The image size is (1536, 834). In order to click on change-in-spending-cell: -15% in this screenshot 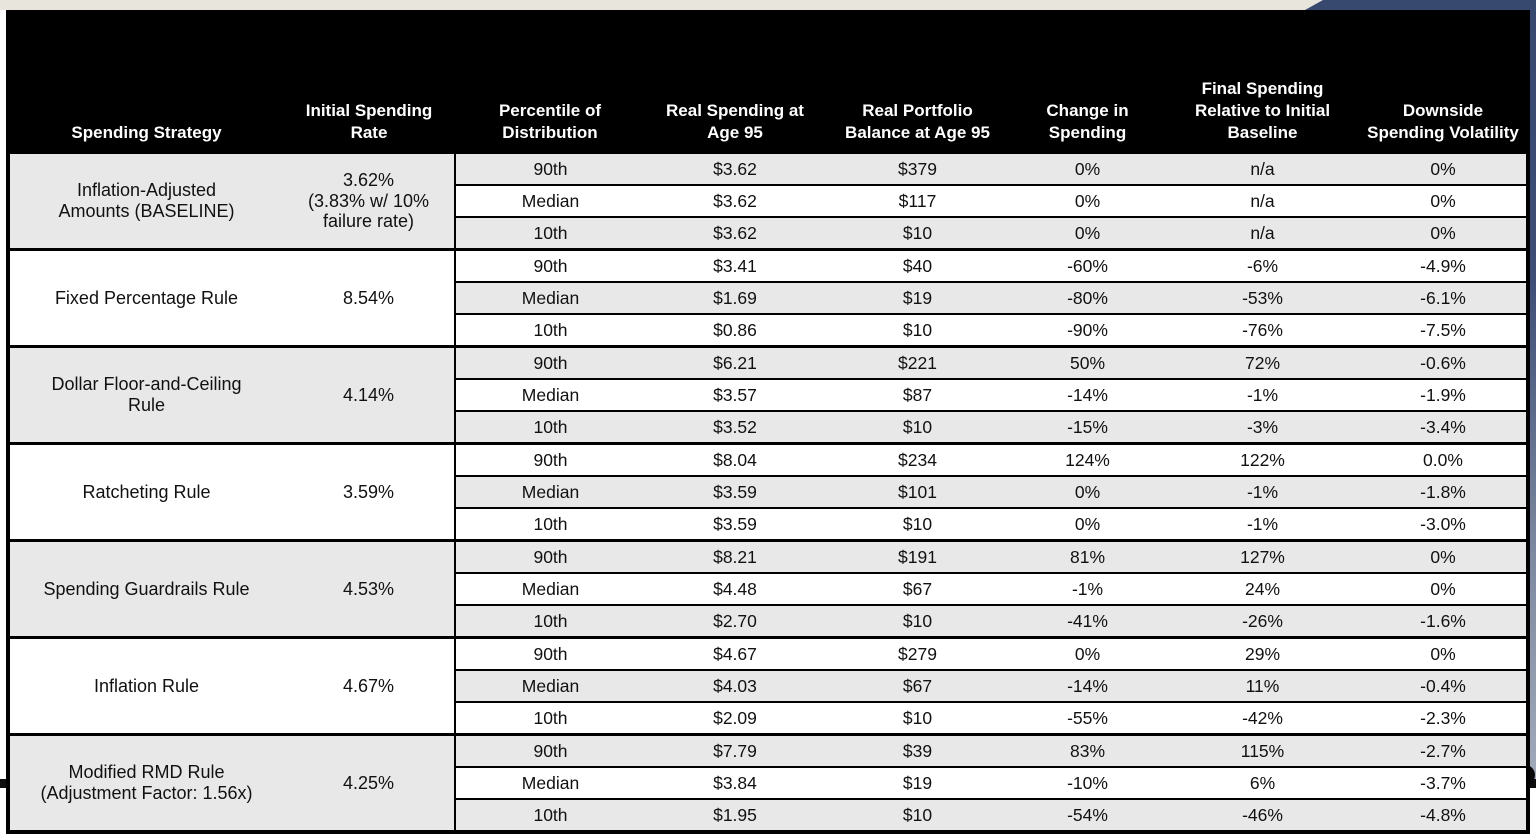, I will do `click(1087, 427)`.